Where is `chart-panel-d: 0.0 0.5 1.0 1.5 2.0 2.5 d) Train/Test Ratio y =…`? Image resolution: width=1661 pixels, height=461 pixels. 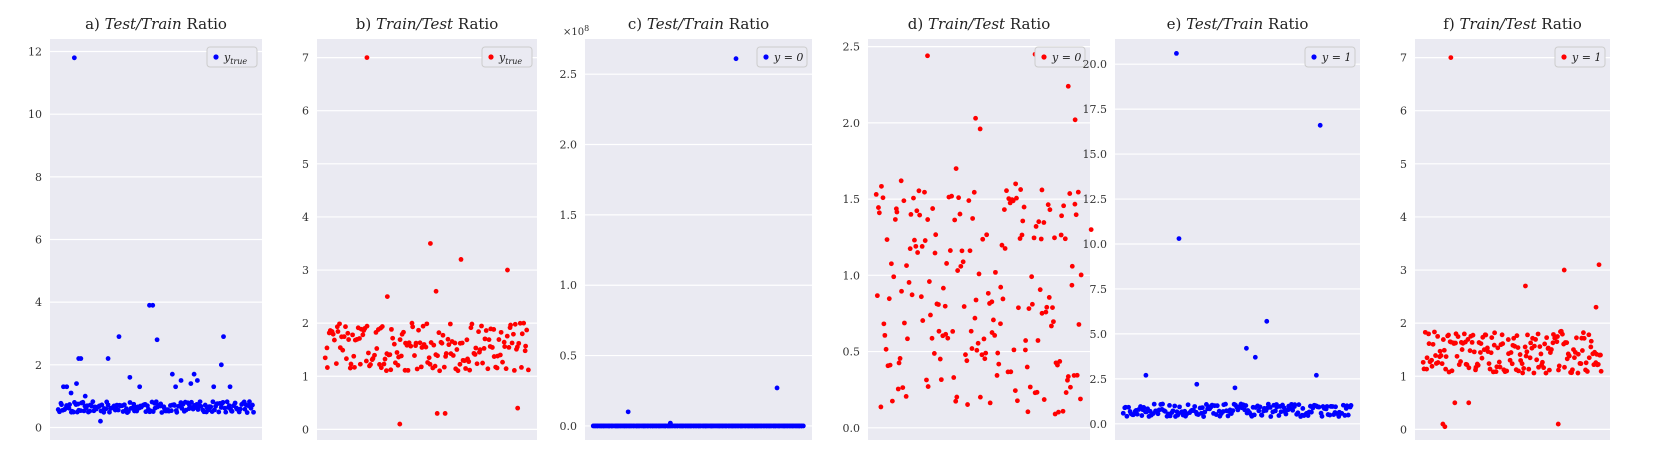
chart-panel-d: 0.0 0.5 1.0 1.5 2.0 2.5 d) Train/Test Ratio y =… is located at coordinates (968, 227).